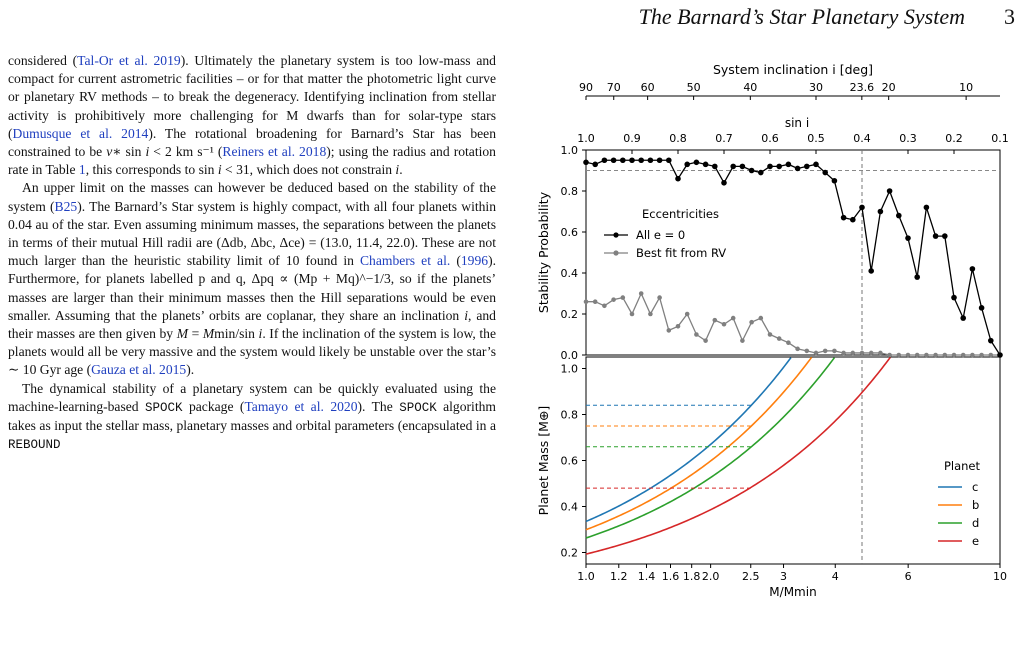  What do you see at coordinates (616, 235) in the screenshot?
I see `legend-swatch-marker` at bounding box center [616, 235].